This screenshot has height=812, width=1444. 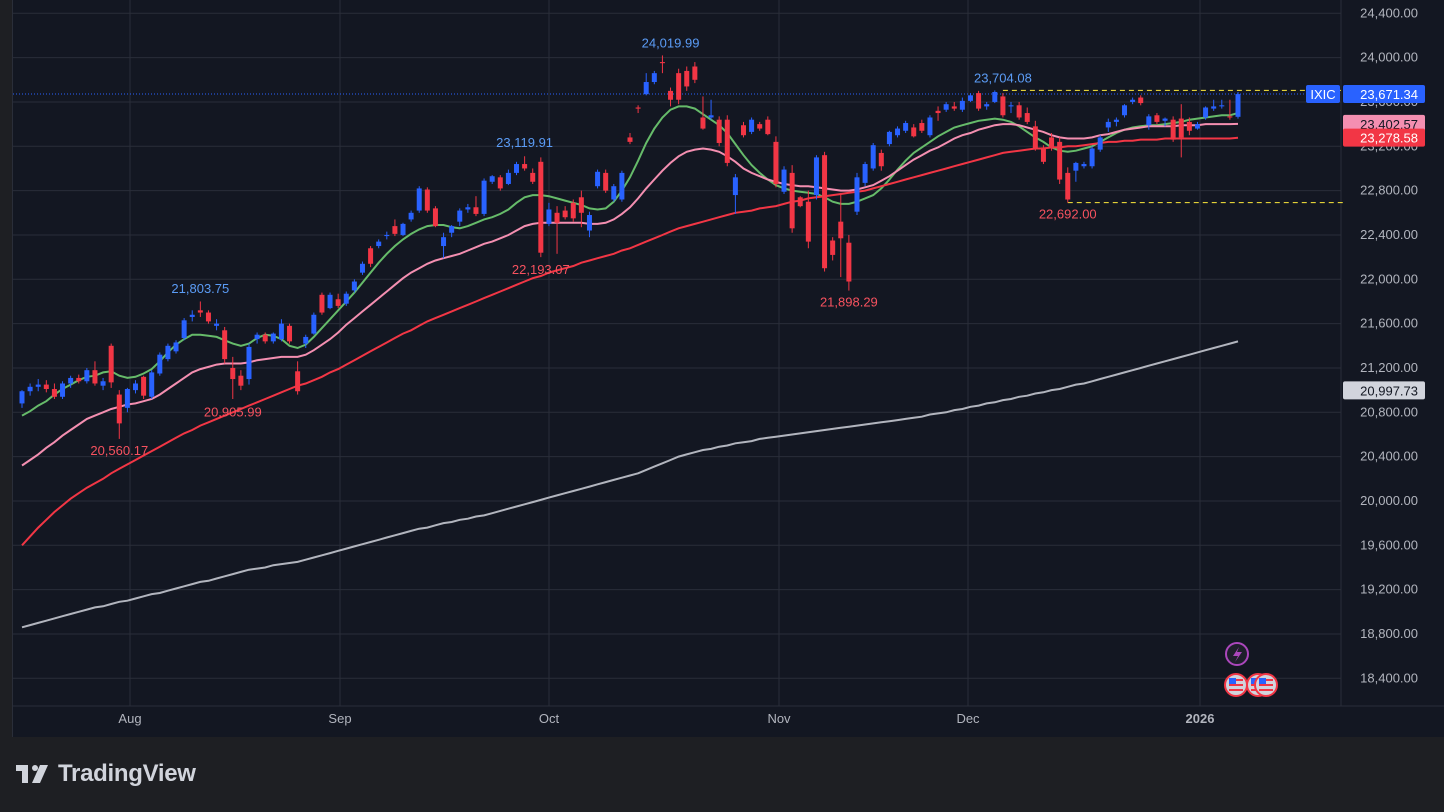 What do you see at coordinates (968, 718) in the screenshot?
I see `x-tick-label: Dec` at bounding box center [968, 718].